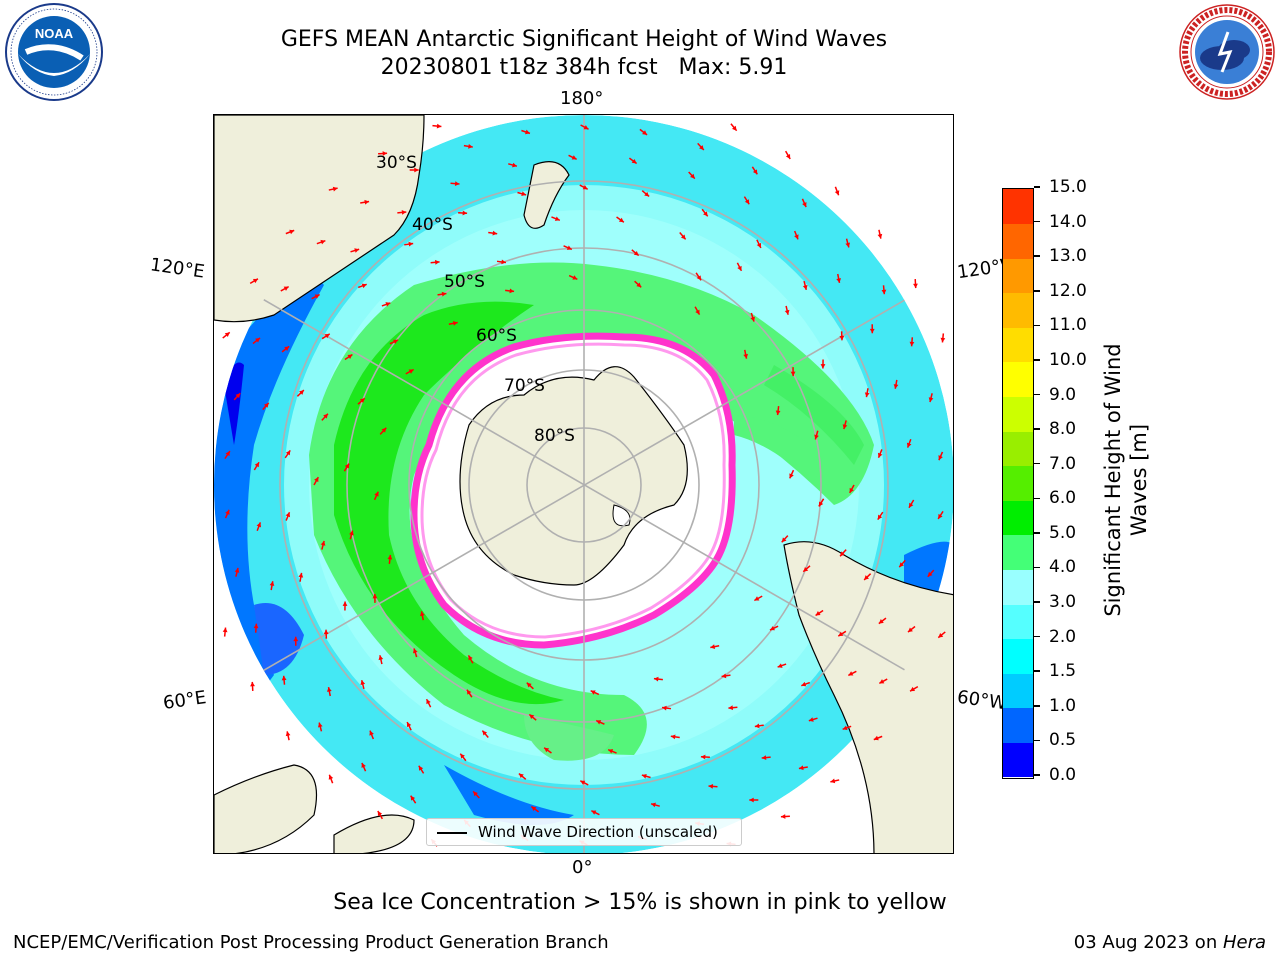  What do you see at coordinates (1055, 429) in the screenshot?
I see `colorbar-tick-label: 8.0` at bounding box center [1055, 429].